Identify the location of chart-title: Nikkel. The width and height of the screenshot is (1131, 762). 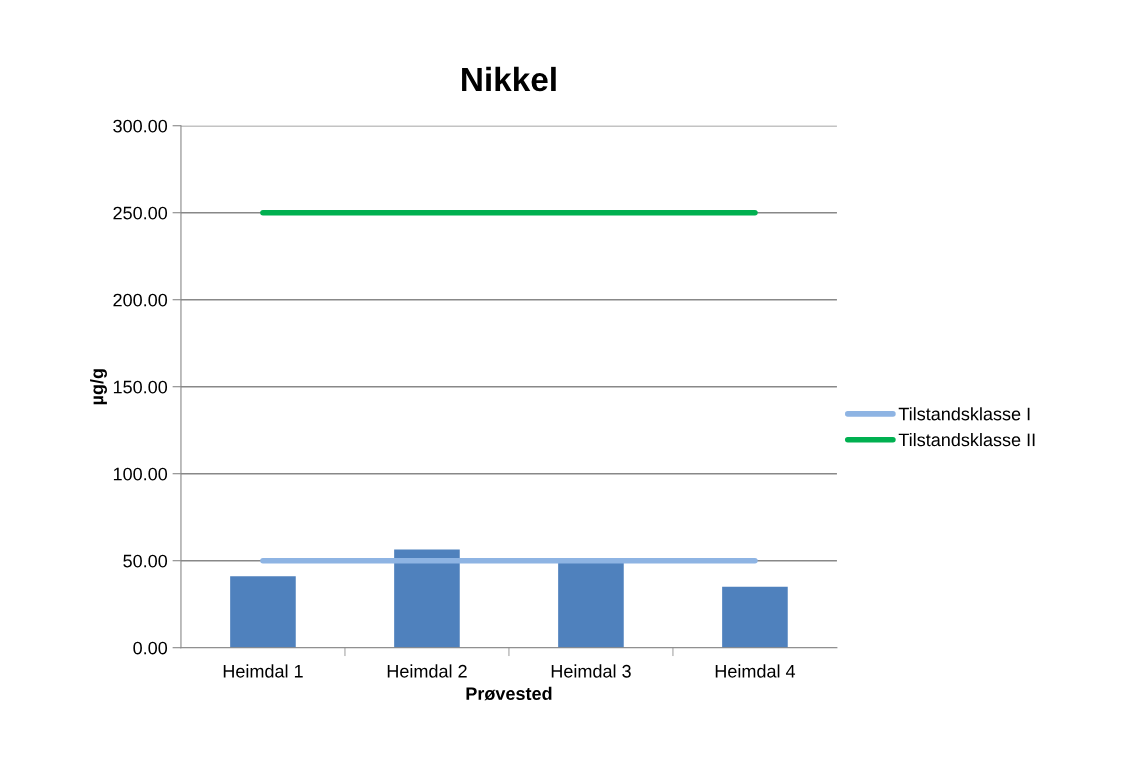
(509, 79).